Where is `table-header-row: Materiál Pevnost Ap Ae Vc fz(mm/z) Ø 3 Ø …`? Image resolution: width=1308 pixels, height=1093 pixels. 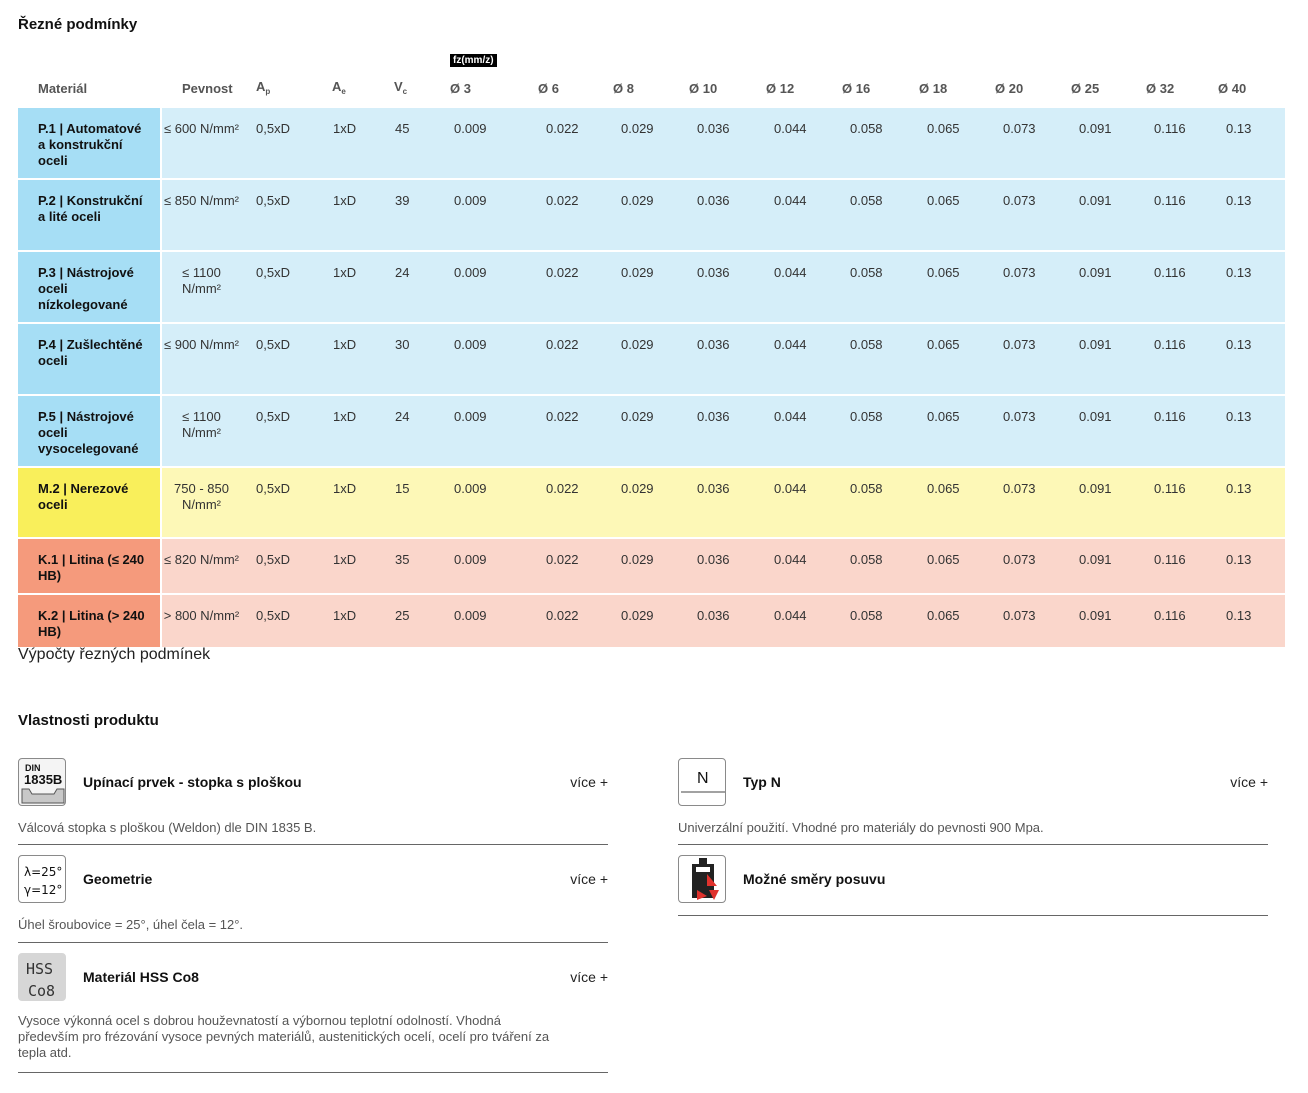 table-header-row: Materiál Pevnost Ap Ae Vc fz(mm/z) Ø 3 Ø … is located at coordinates (651, 80).